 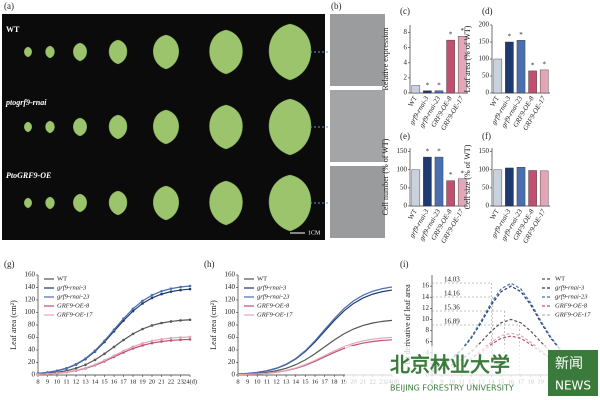 I want to click on x-tick-label: 11, so click(x=66, y=381).